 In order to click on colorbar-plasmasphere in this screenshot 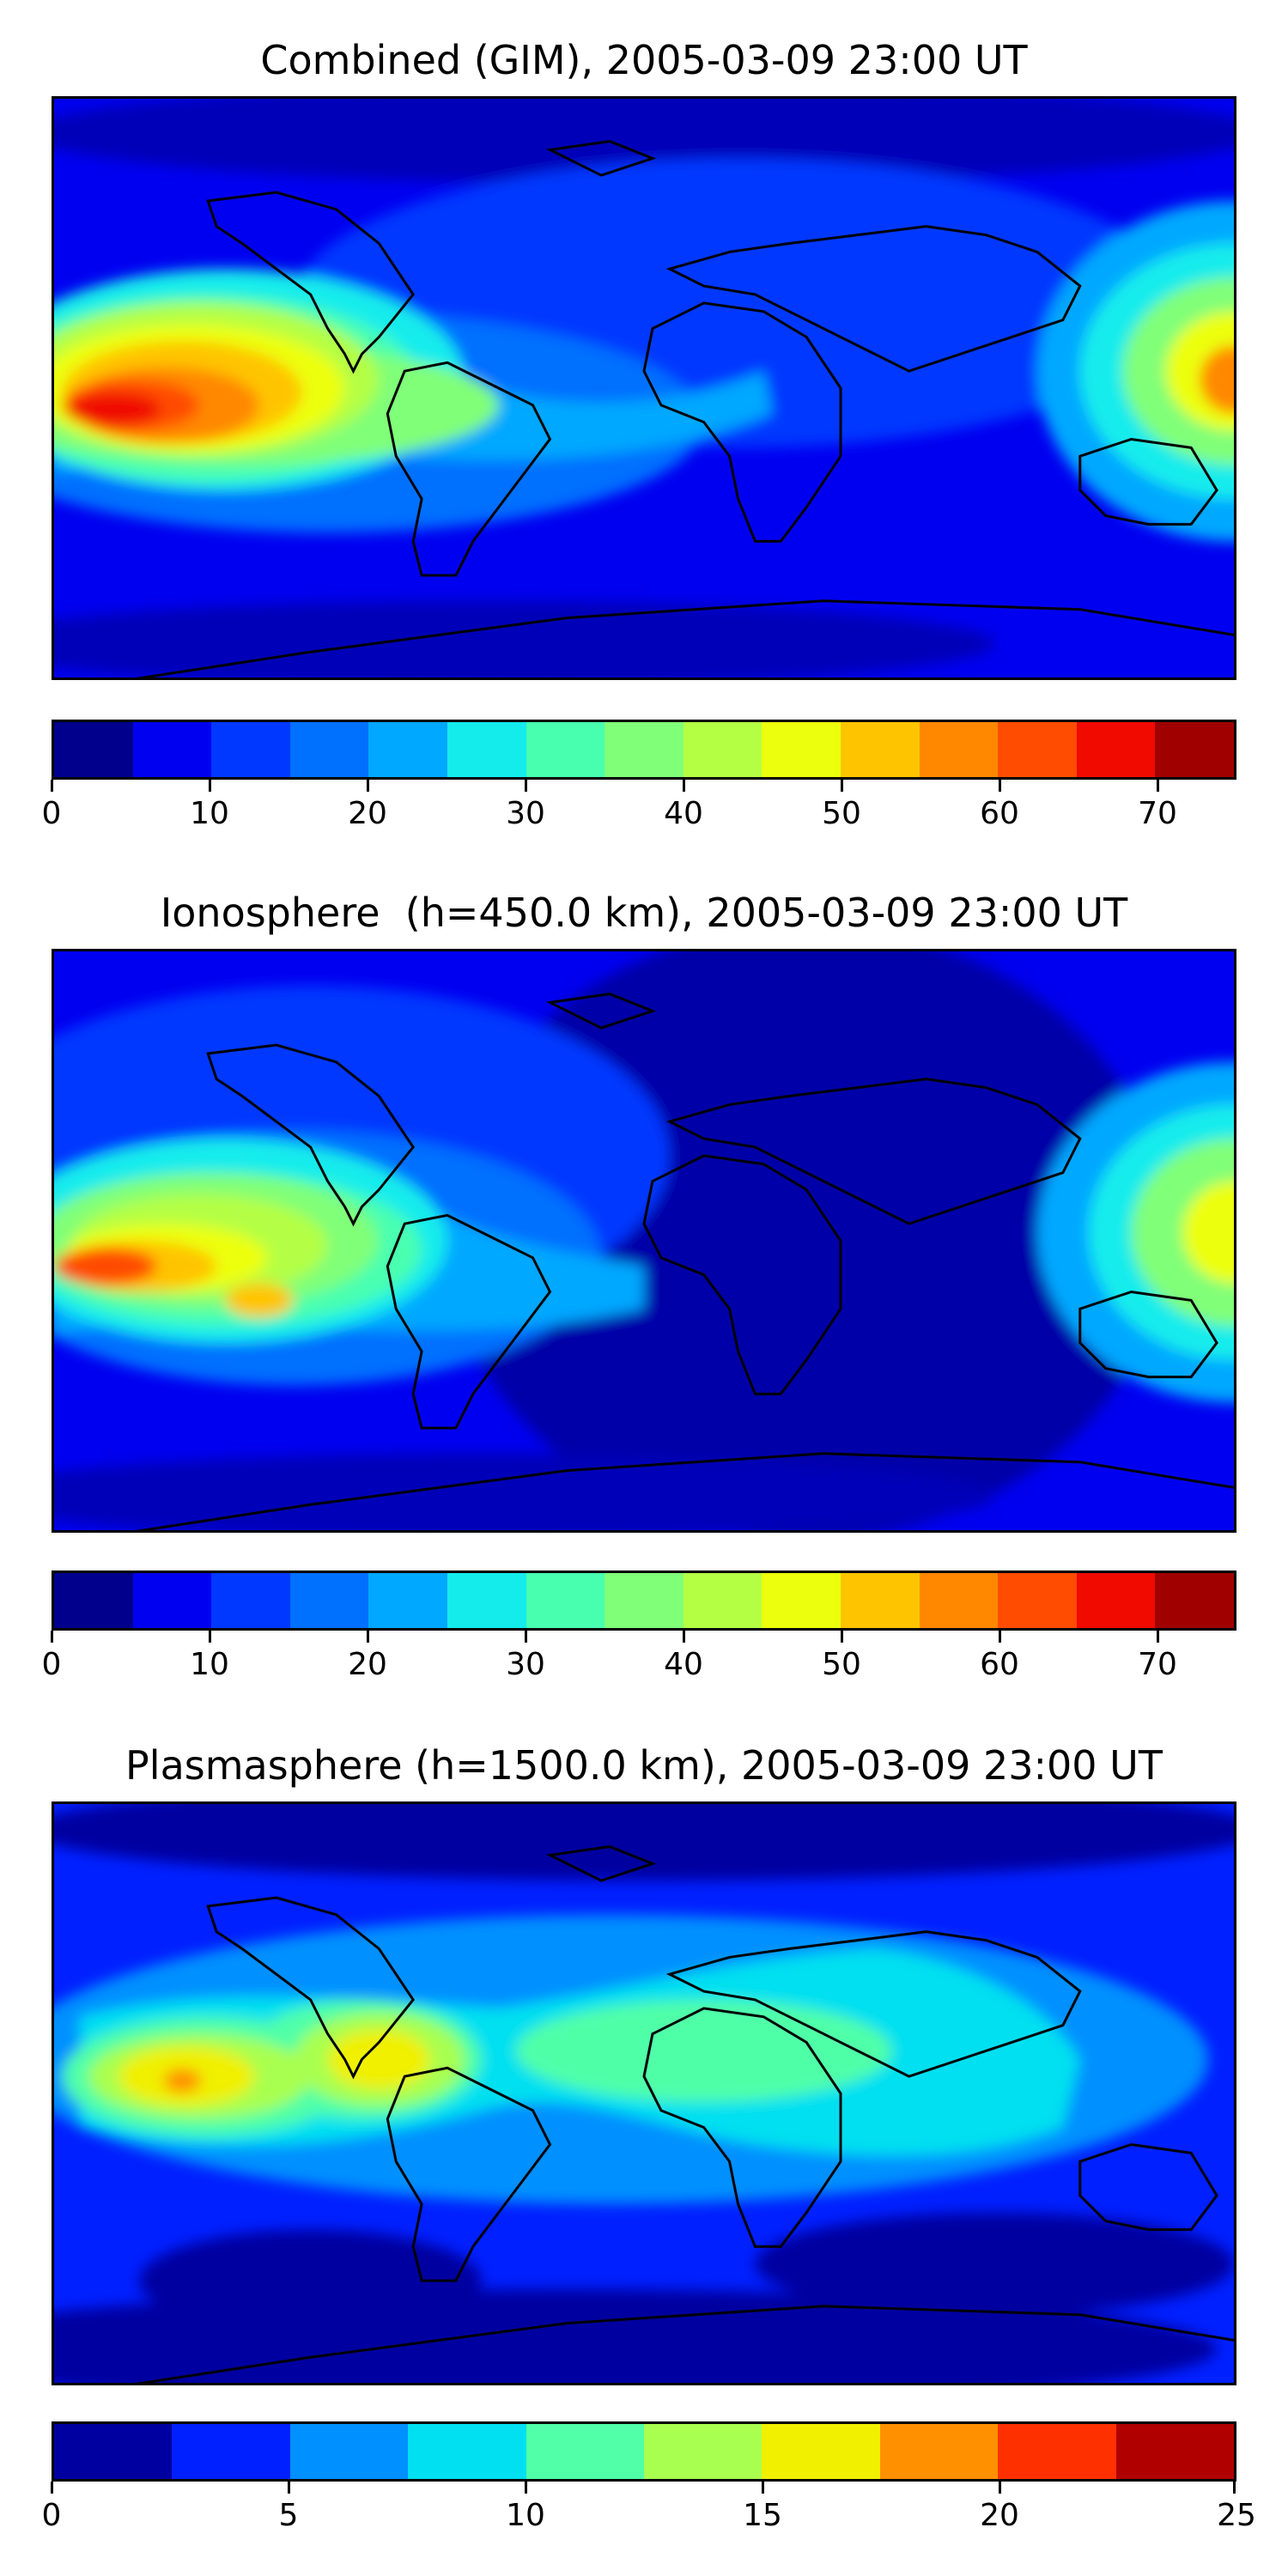, I will do `click(644, 2451)`.